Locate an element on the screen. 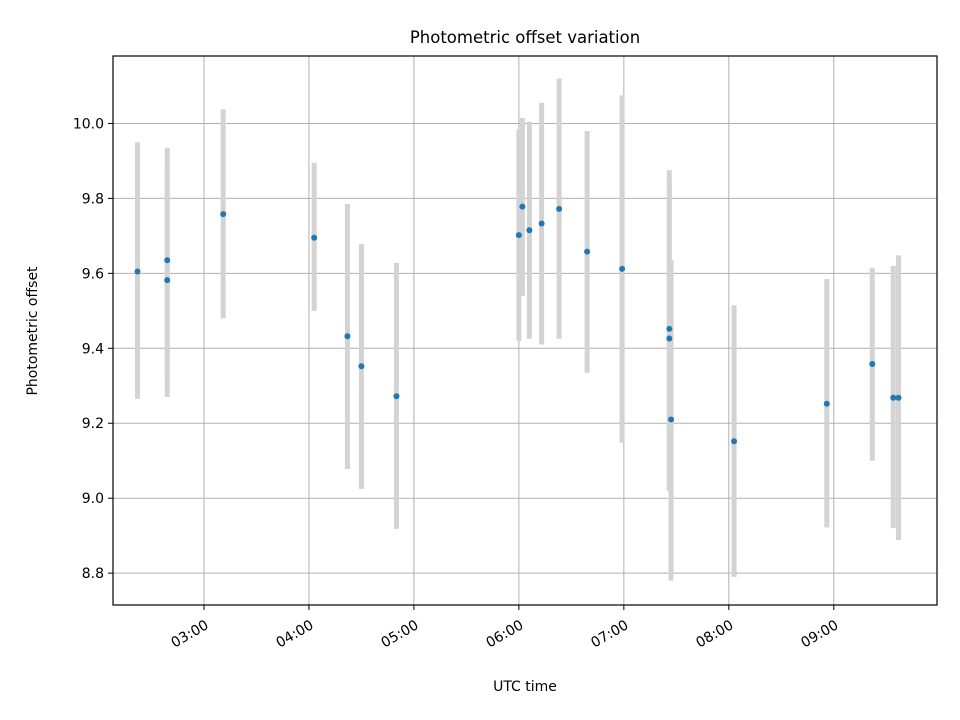  y-axis-ticks: 8.8 9.0 9.2 9.4 9.6 9.8 10.0 is located at coordinates (93, 349).